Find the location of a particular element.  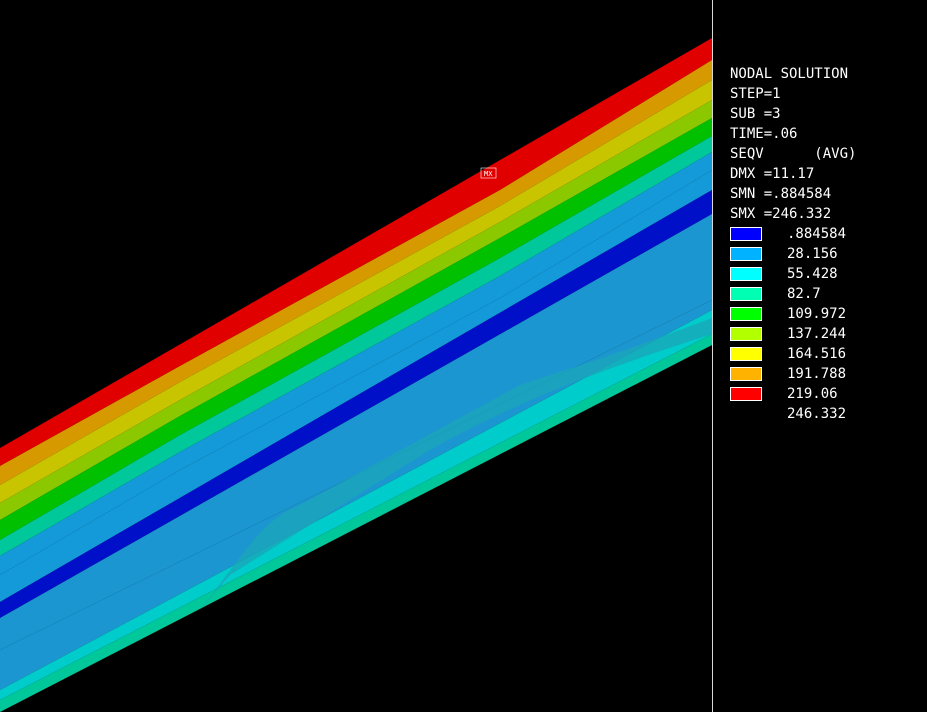

legend-row: .884584 is located at coordinates (825, 234).